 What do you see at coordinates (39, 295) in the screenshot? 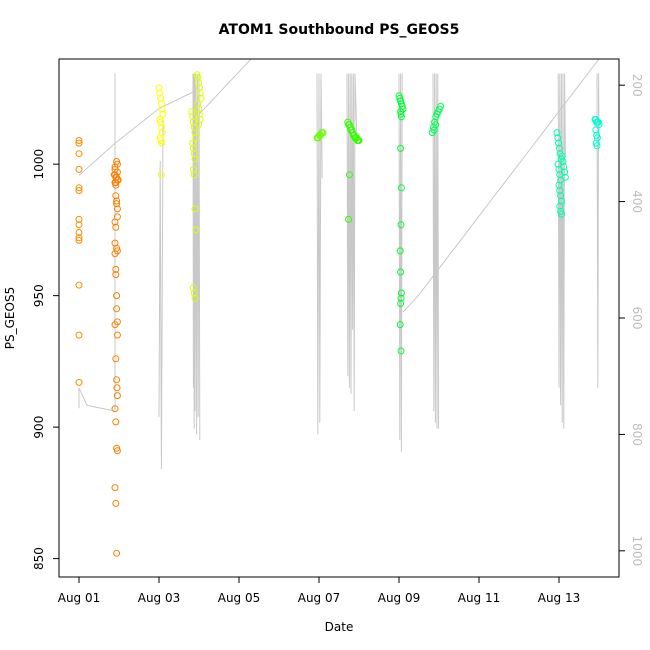
I see `y-tick-label: 950` at bounding box center [39, 295].